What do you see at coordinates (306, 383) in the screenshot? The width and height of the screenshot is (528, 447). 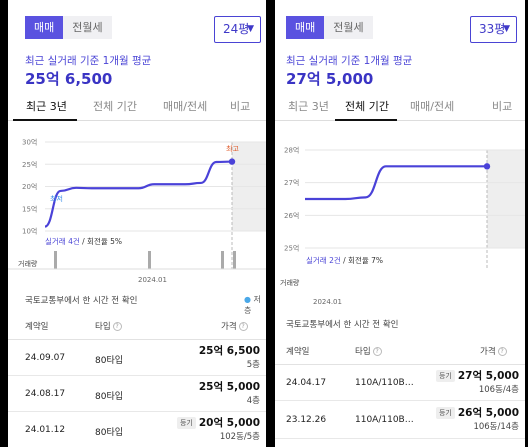 I see `row-date: 24.04.17` at bounding box center [306, 383].